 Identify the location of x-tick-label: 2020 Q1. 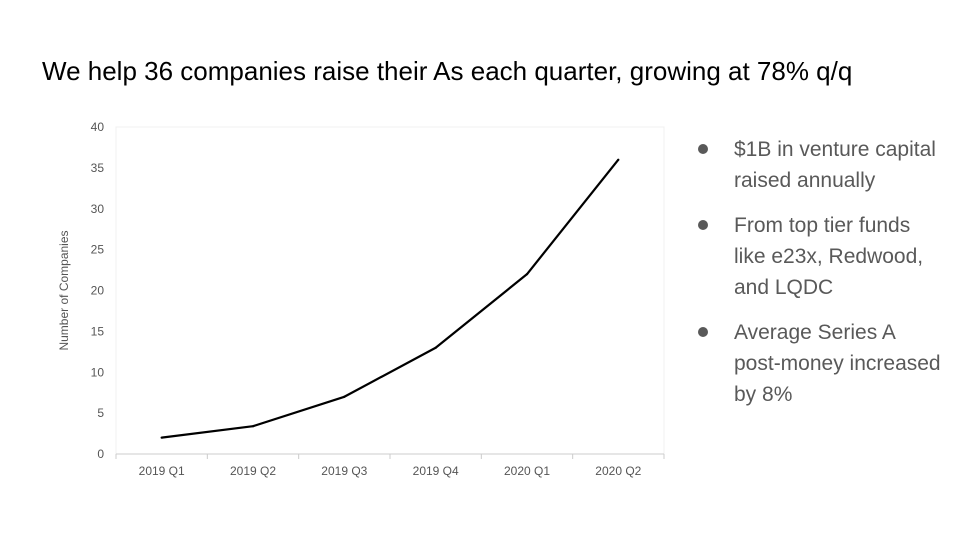
(527, 471).